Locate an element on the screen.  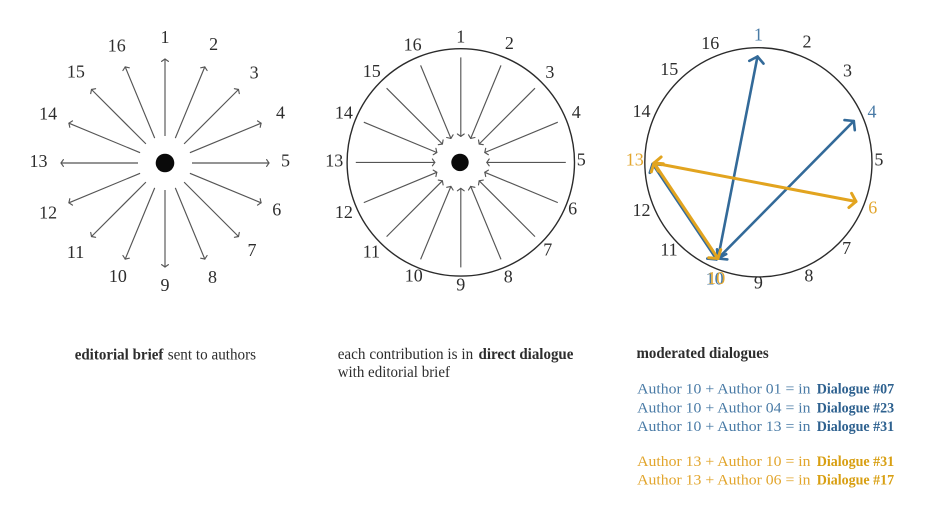
svg-text: direct dialogue is located at coordinates (526, 354).